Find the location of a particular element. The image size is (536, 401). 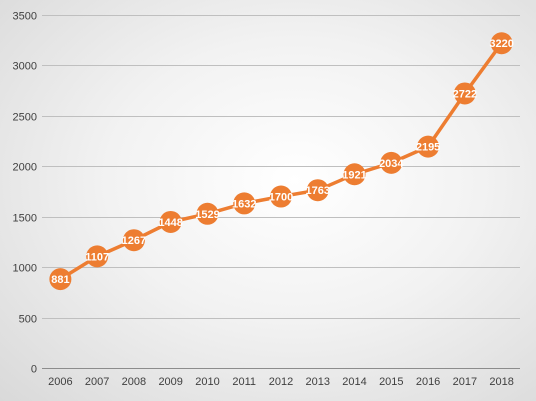

data-label-2016: 2195 is located at coordinates (428, 148).